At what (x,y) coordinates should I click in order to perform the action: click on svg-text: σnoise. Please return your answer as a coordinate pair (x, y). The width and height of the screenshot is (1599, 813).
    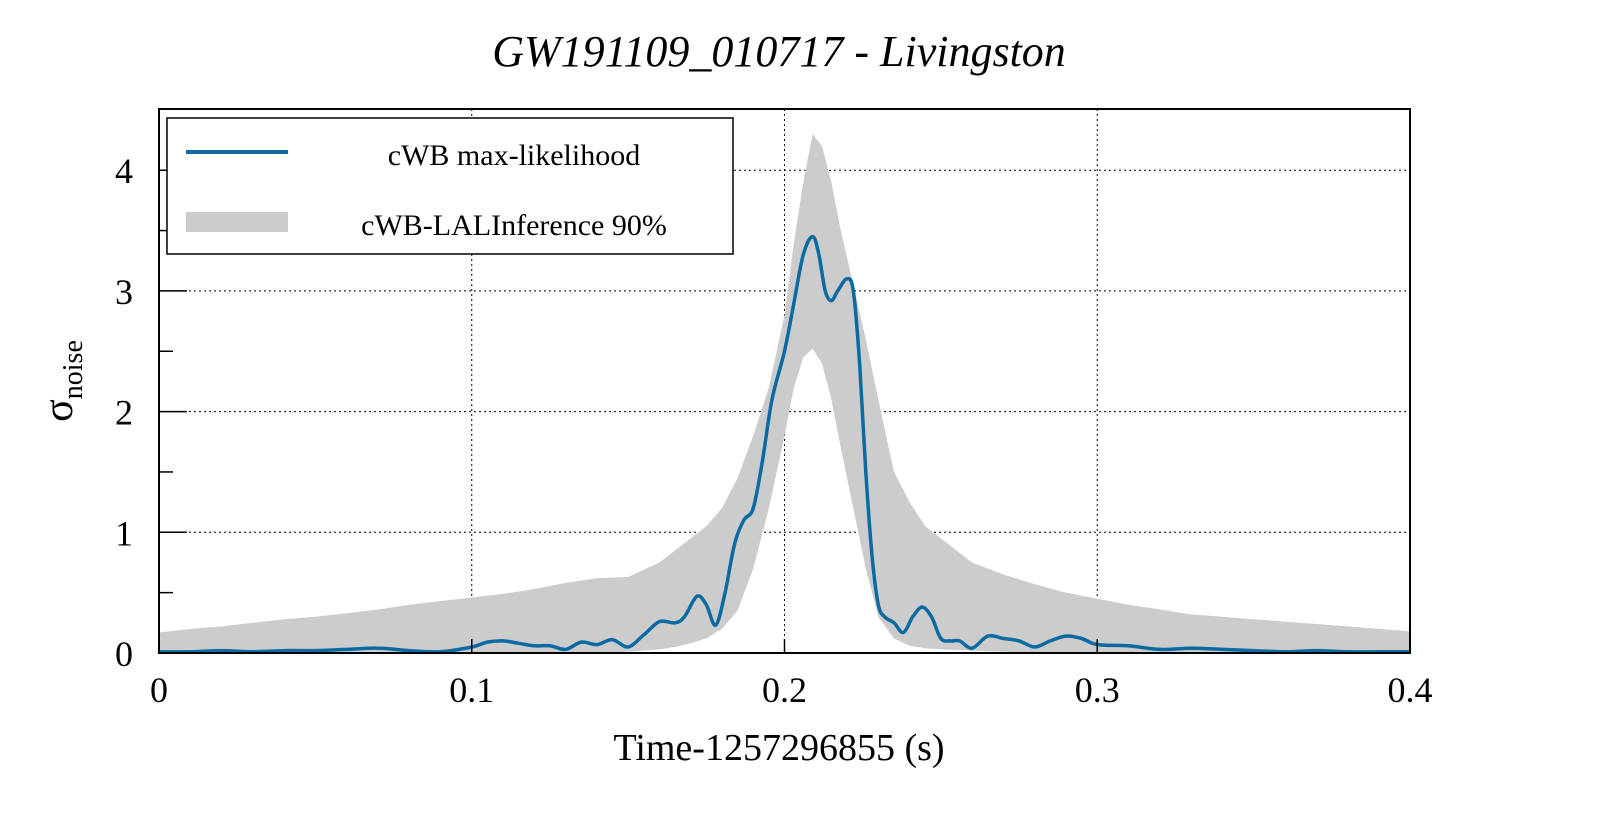
    Looking at the image, I should click on (62, 381).